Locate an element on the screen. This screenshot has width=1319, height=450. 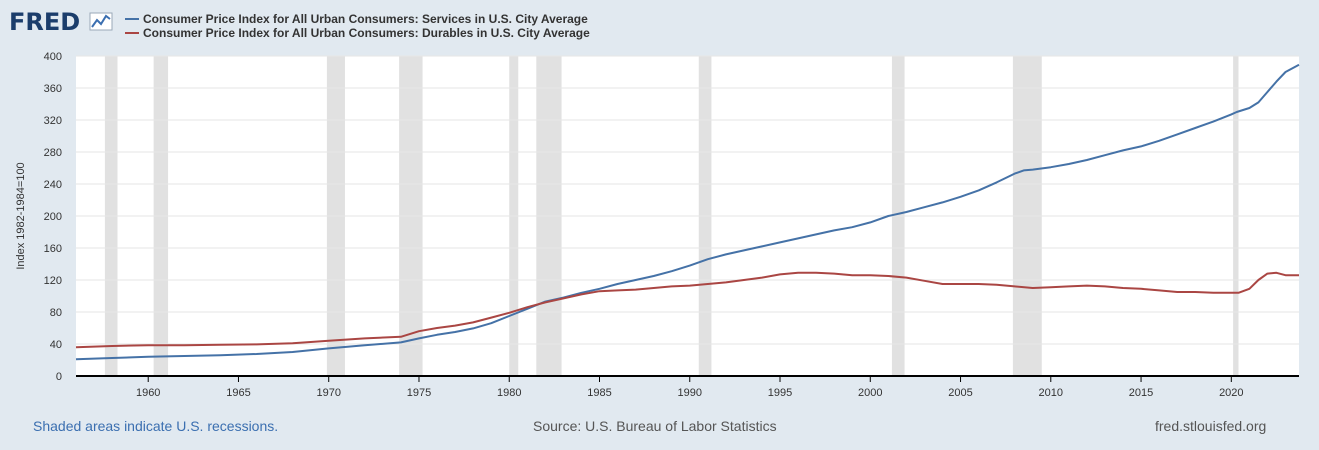
x-tick-label-1965: 1965 is located at coordinates (238, 393).